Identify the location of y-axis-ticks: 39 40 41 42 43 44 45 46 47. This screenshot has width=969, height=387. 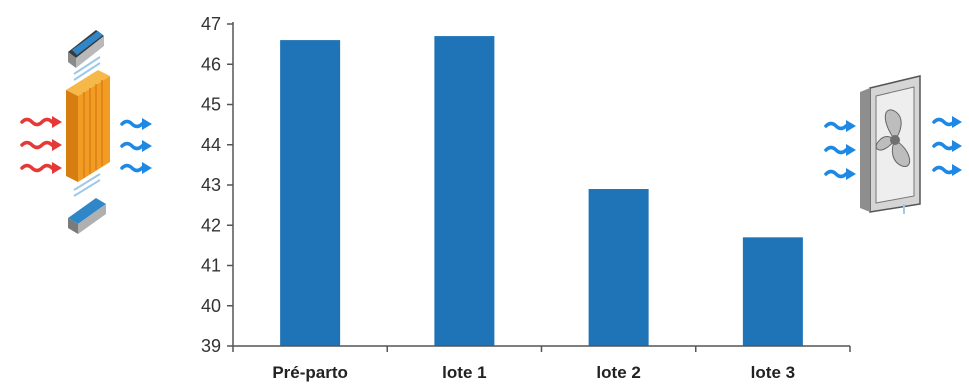
(217, 185).